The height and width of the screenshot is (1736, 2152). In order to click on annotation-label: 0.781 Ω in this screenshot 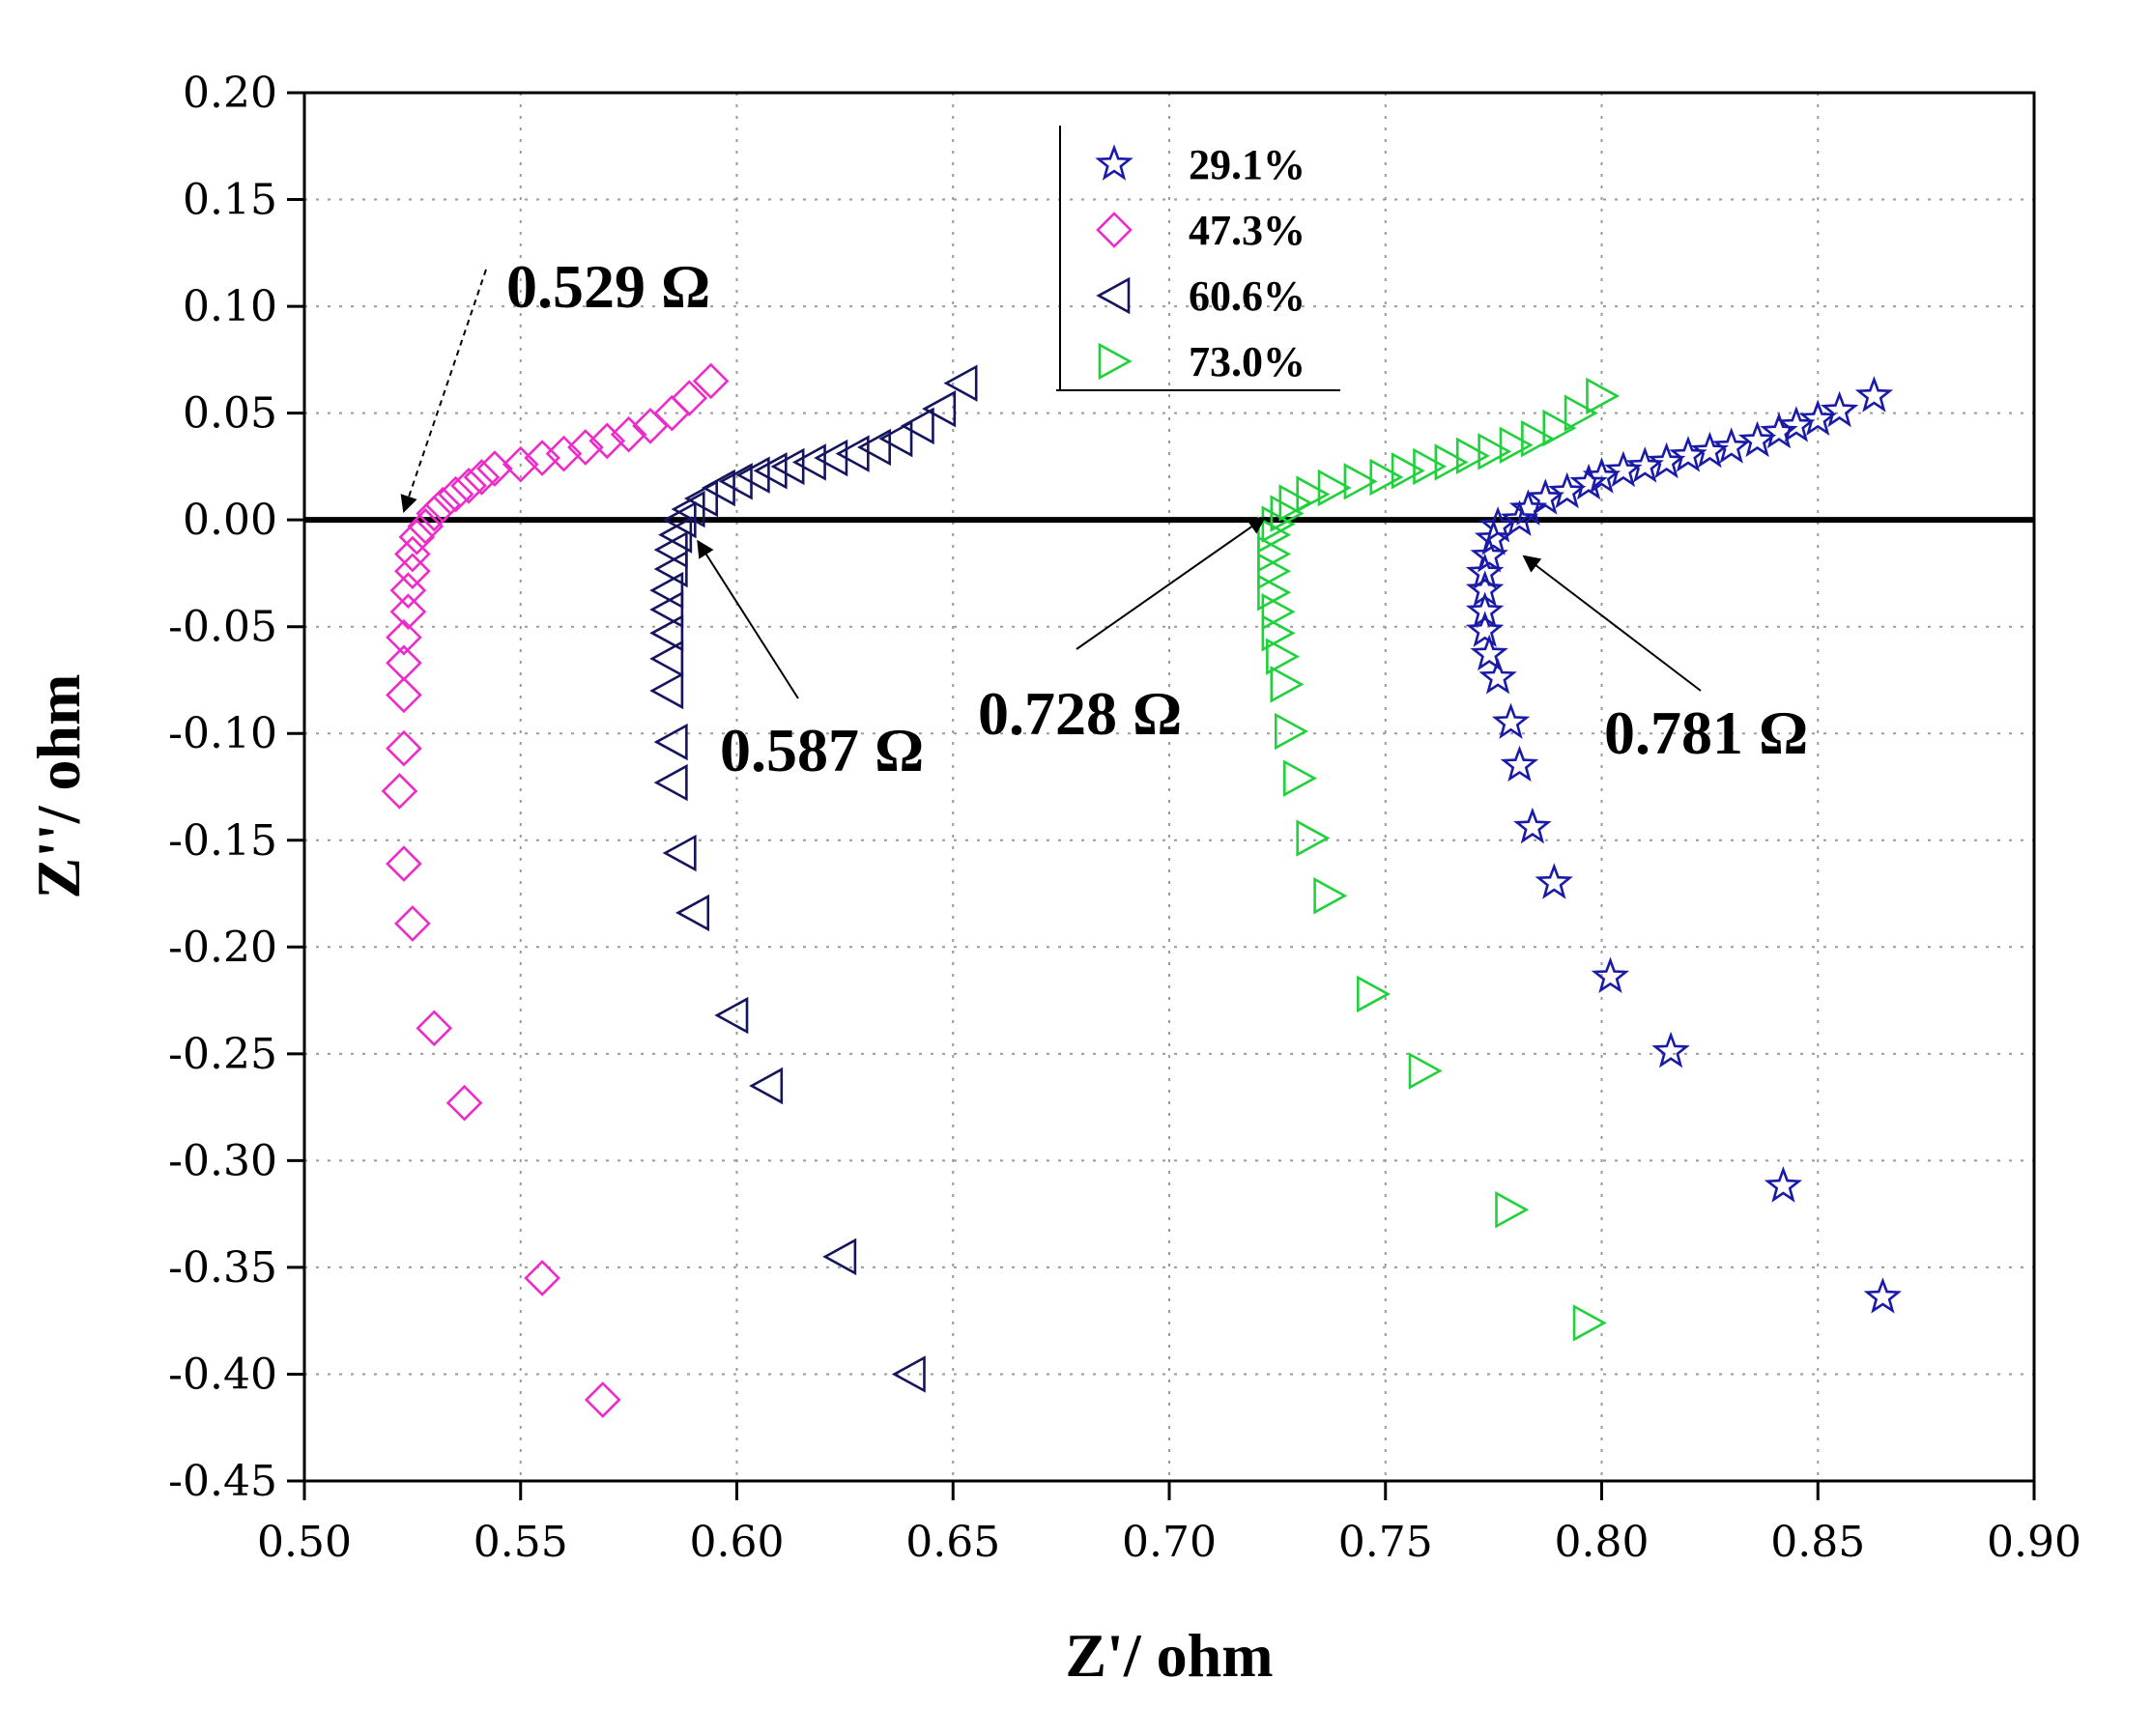, I will do `click(1706, 732)`.